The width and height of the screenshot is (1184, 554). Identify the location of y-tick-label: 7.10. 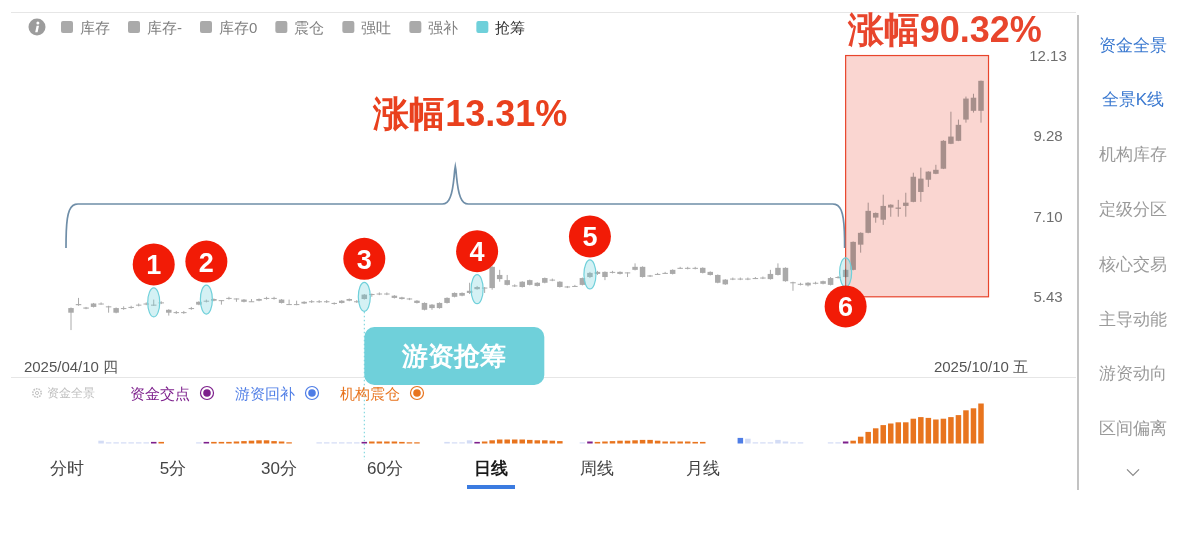
(1048, 216).